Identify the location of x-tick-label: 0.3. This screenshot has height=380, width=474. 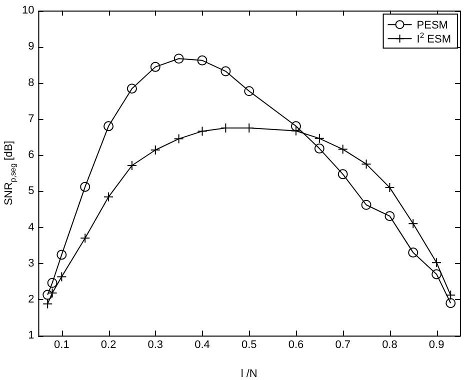
(156, 345).